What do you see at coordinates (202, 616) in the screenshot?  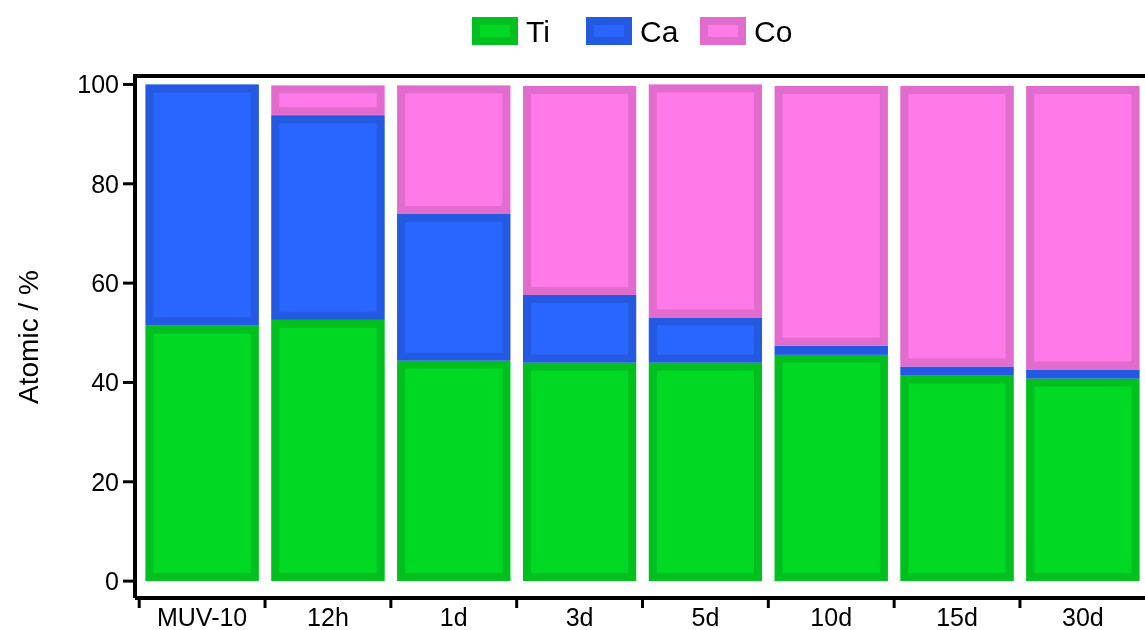 I see `x-tick-label: MUV-10` at bounding box center [202, 616].